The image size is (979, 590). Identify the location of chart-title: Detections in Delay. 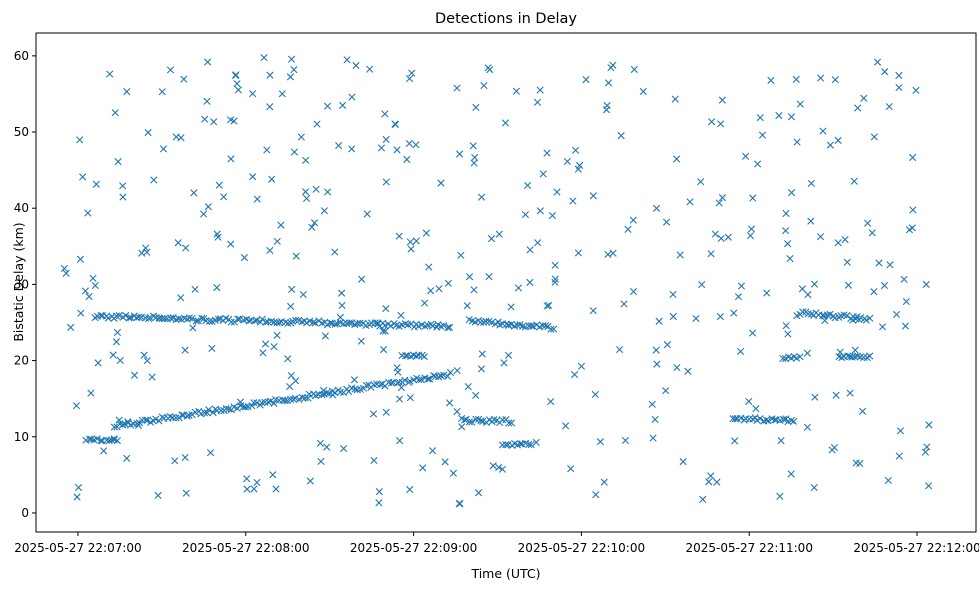
(506, 19).